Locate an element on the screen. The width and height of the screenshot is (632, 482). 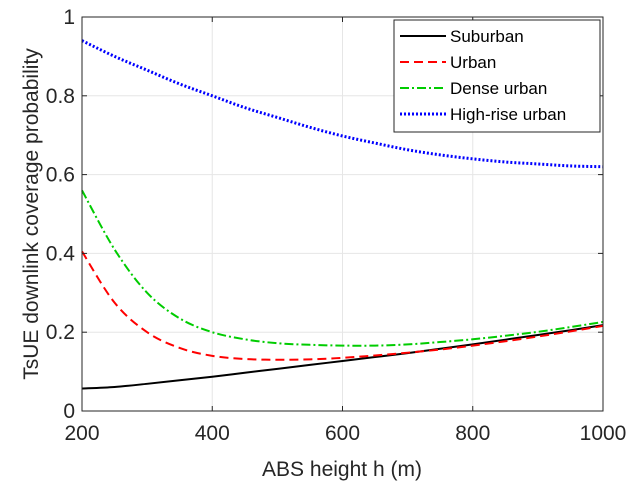
x-tick-label: 800 is located at coordinates (472, 433).